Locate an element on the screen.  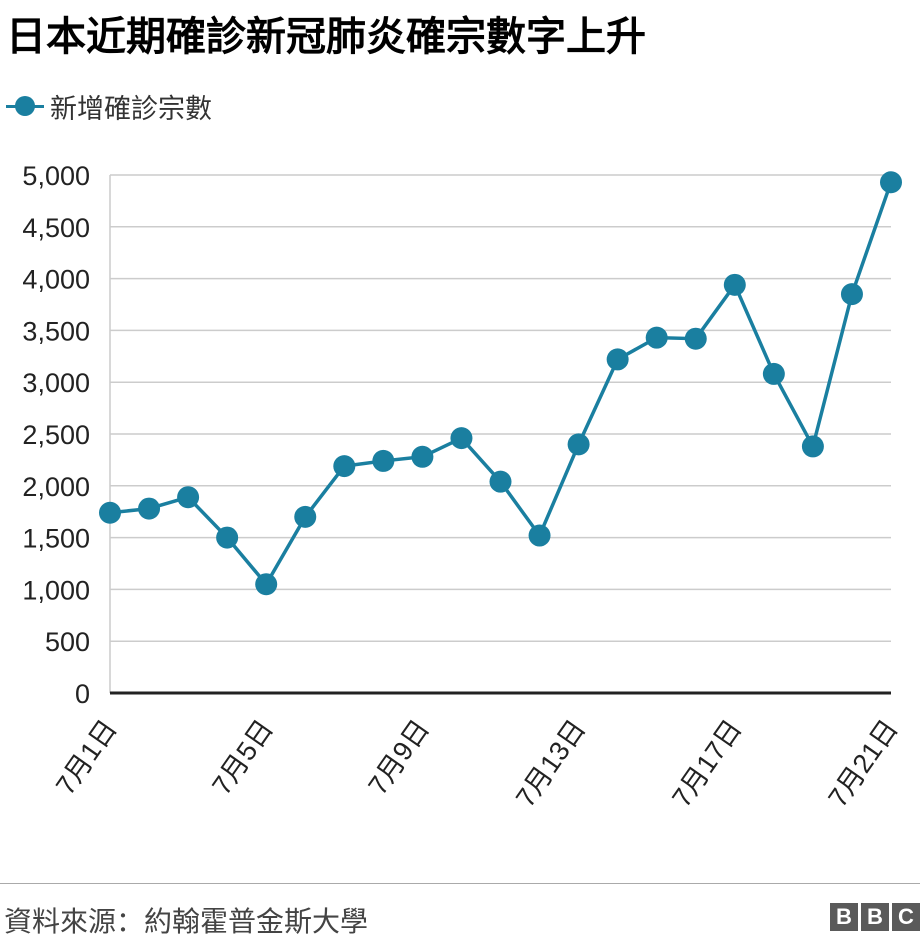
y-tick-label: 2,500 is located at coordinates (56, 435).